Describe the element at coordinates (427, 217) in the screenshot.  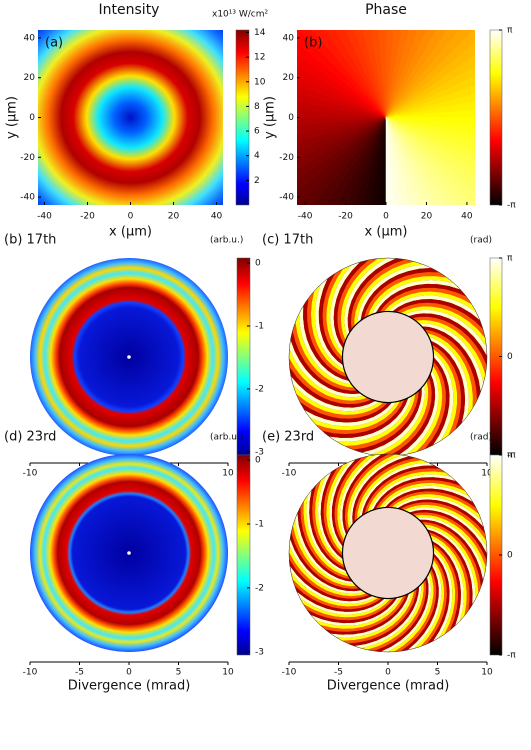
I see `x-tick-label: 20` at that location.